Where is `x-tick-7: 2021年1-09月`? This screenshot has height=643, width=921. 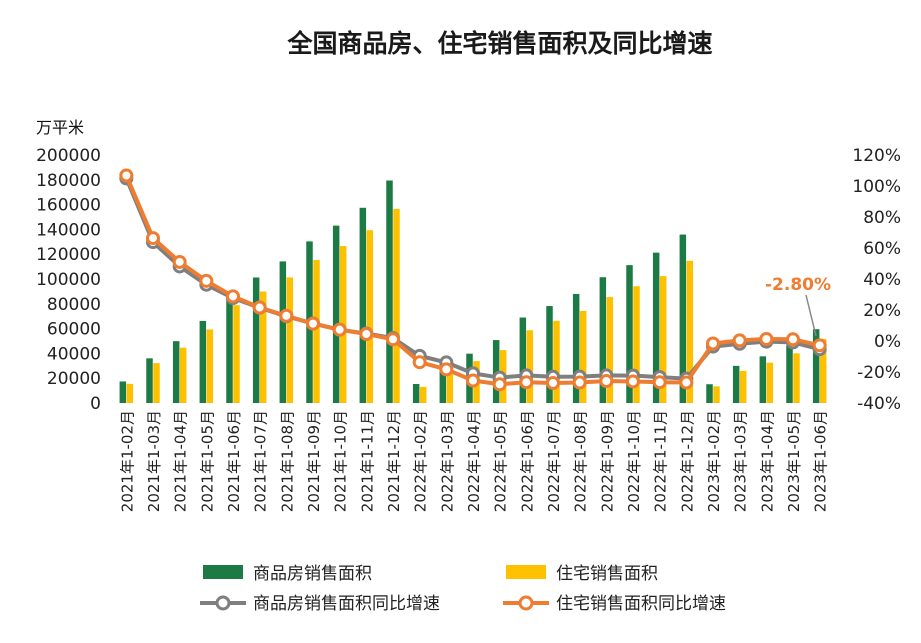 x-tick-7: 2021年1-09月 is located at coordinates (314, 461).